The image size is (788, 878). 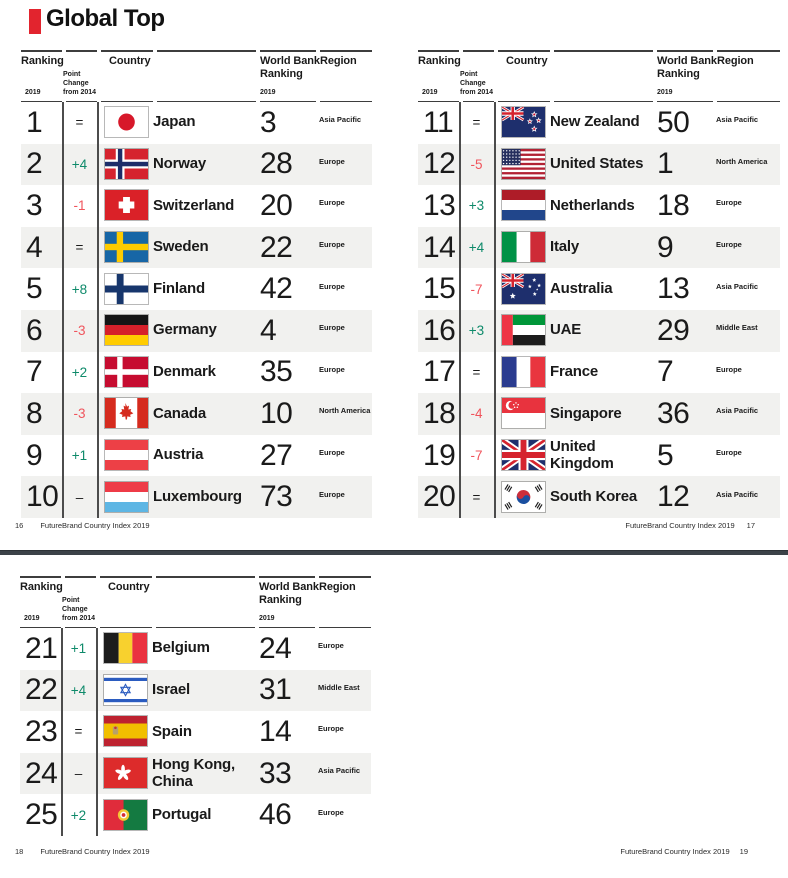 What do you see at coordinates (42, 497) in the screenshot?
I see `rank-value: 10` at bounding box center [42, 497].